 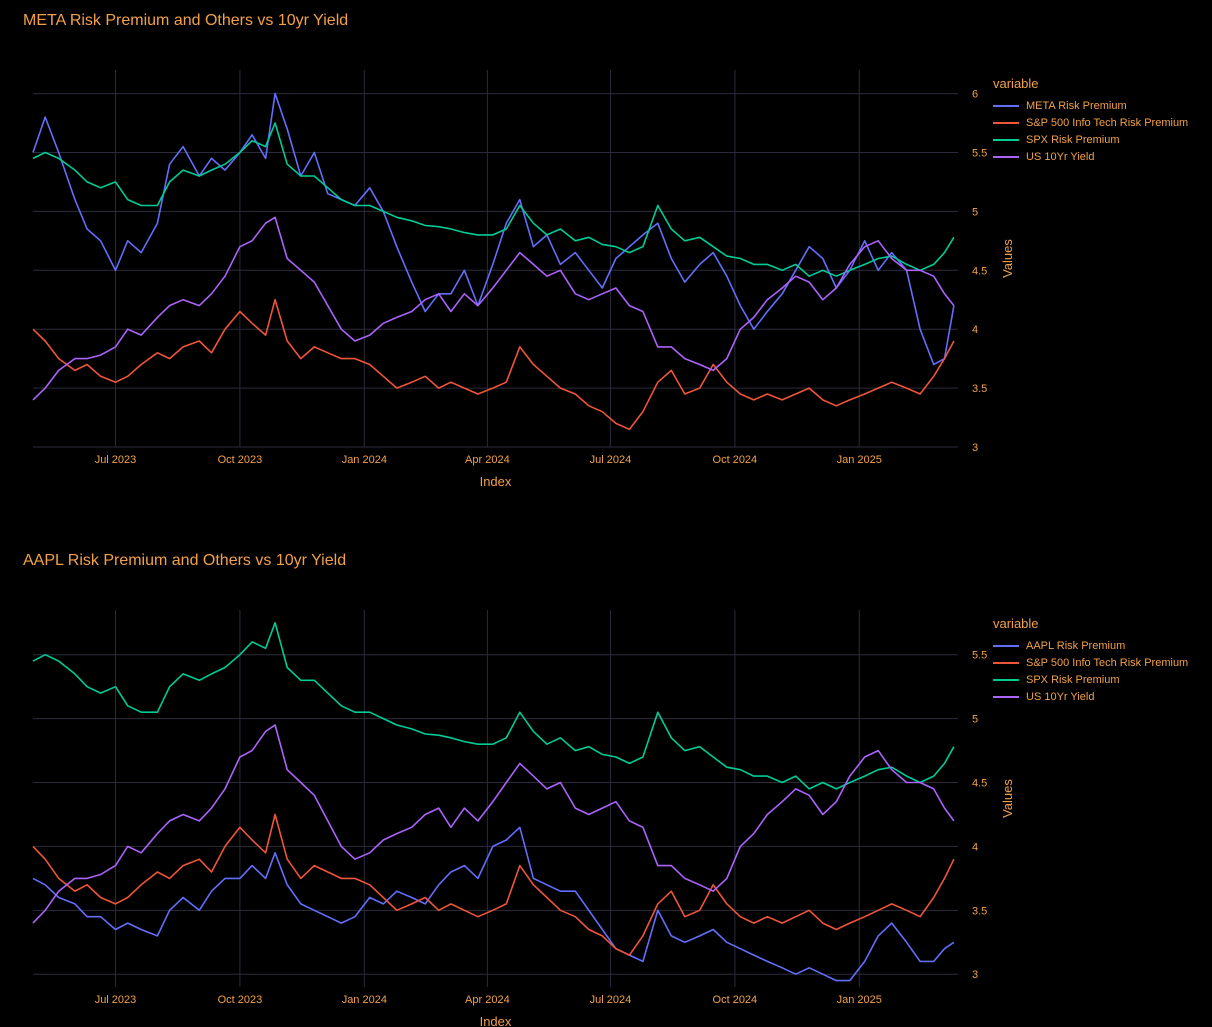 I want to click on legend-item: AAPL Risk Premium, so click(x=1090, y=645).